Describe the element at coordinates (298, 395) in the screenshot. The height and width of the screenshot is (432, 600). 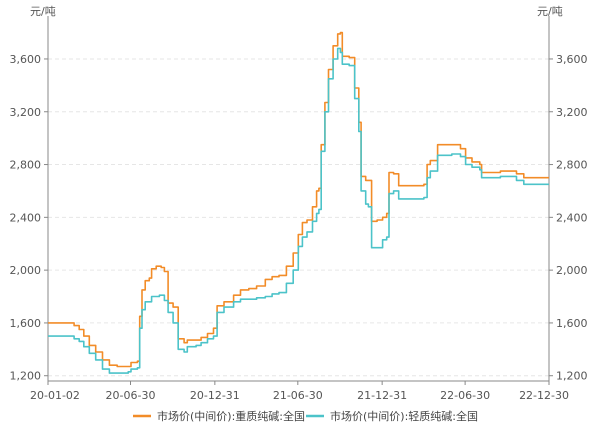
I see `x-tick-label: 21-06-30` at that location.